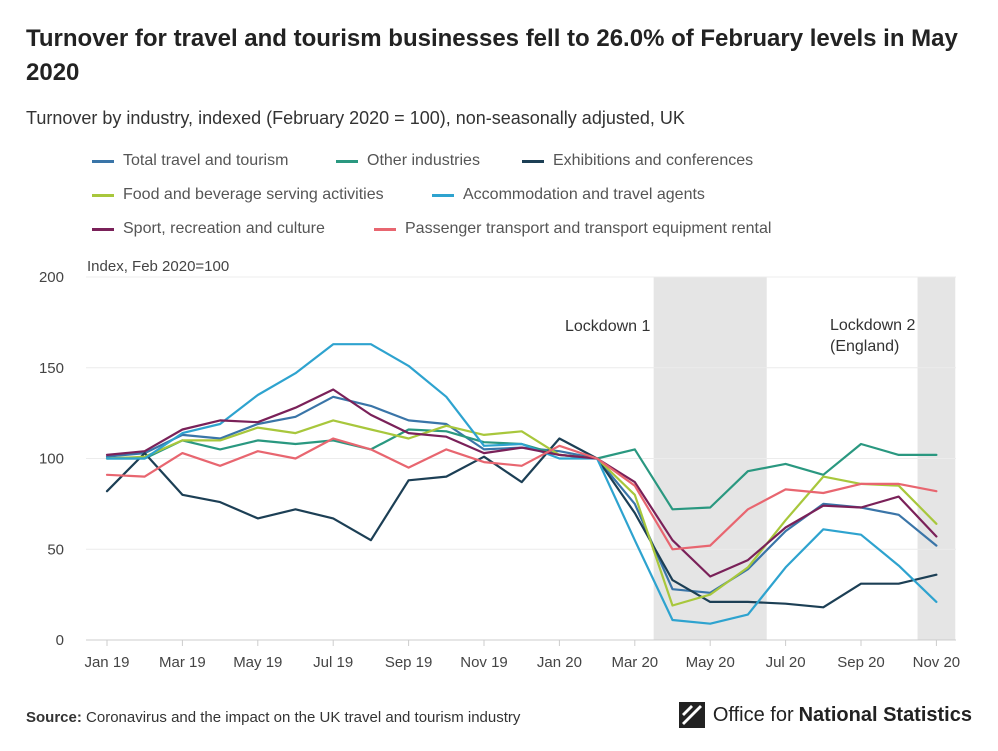  I want to click on y-tick-label: 0, so click(60, 640).